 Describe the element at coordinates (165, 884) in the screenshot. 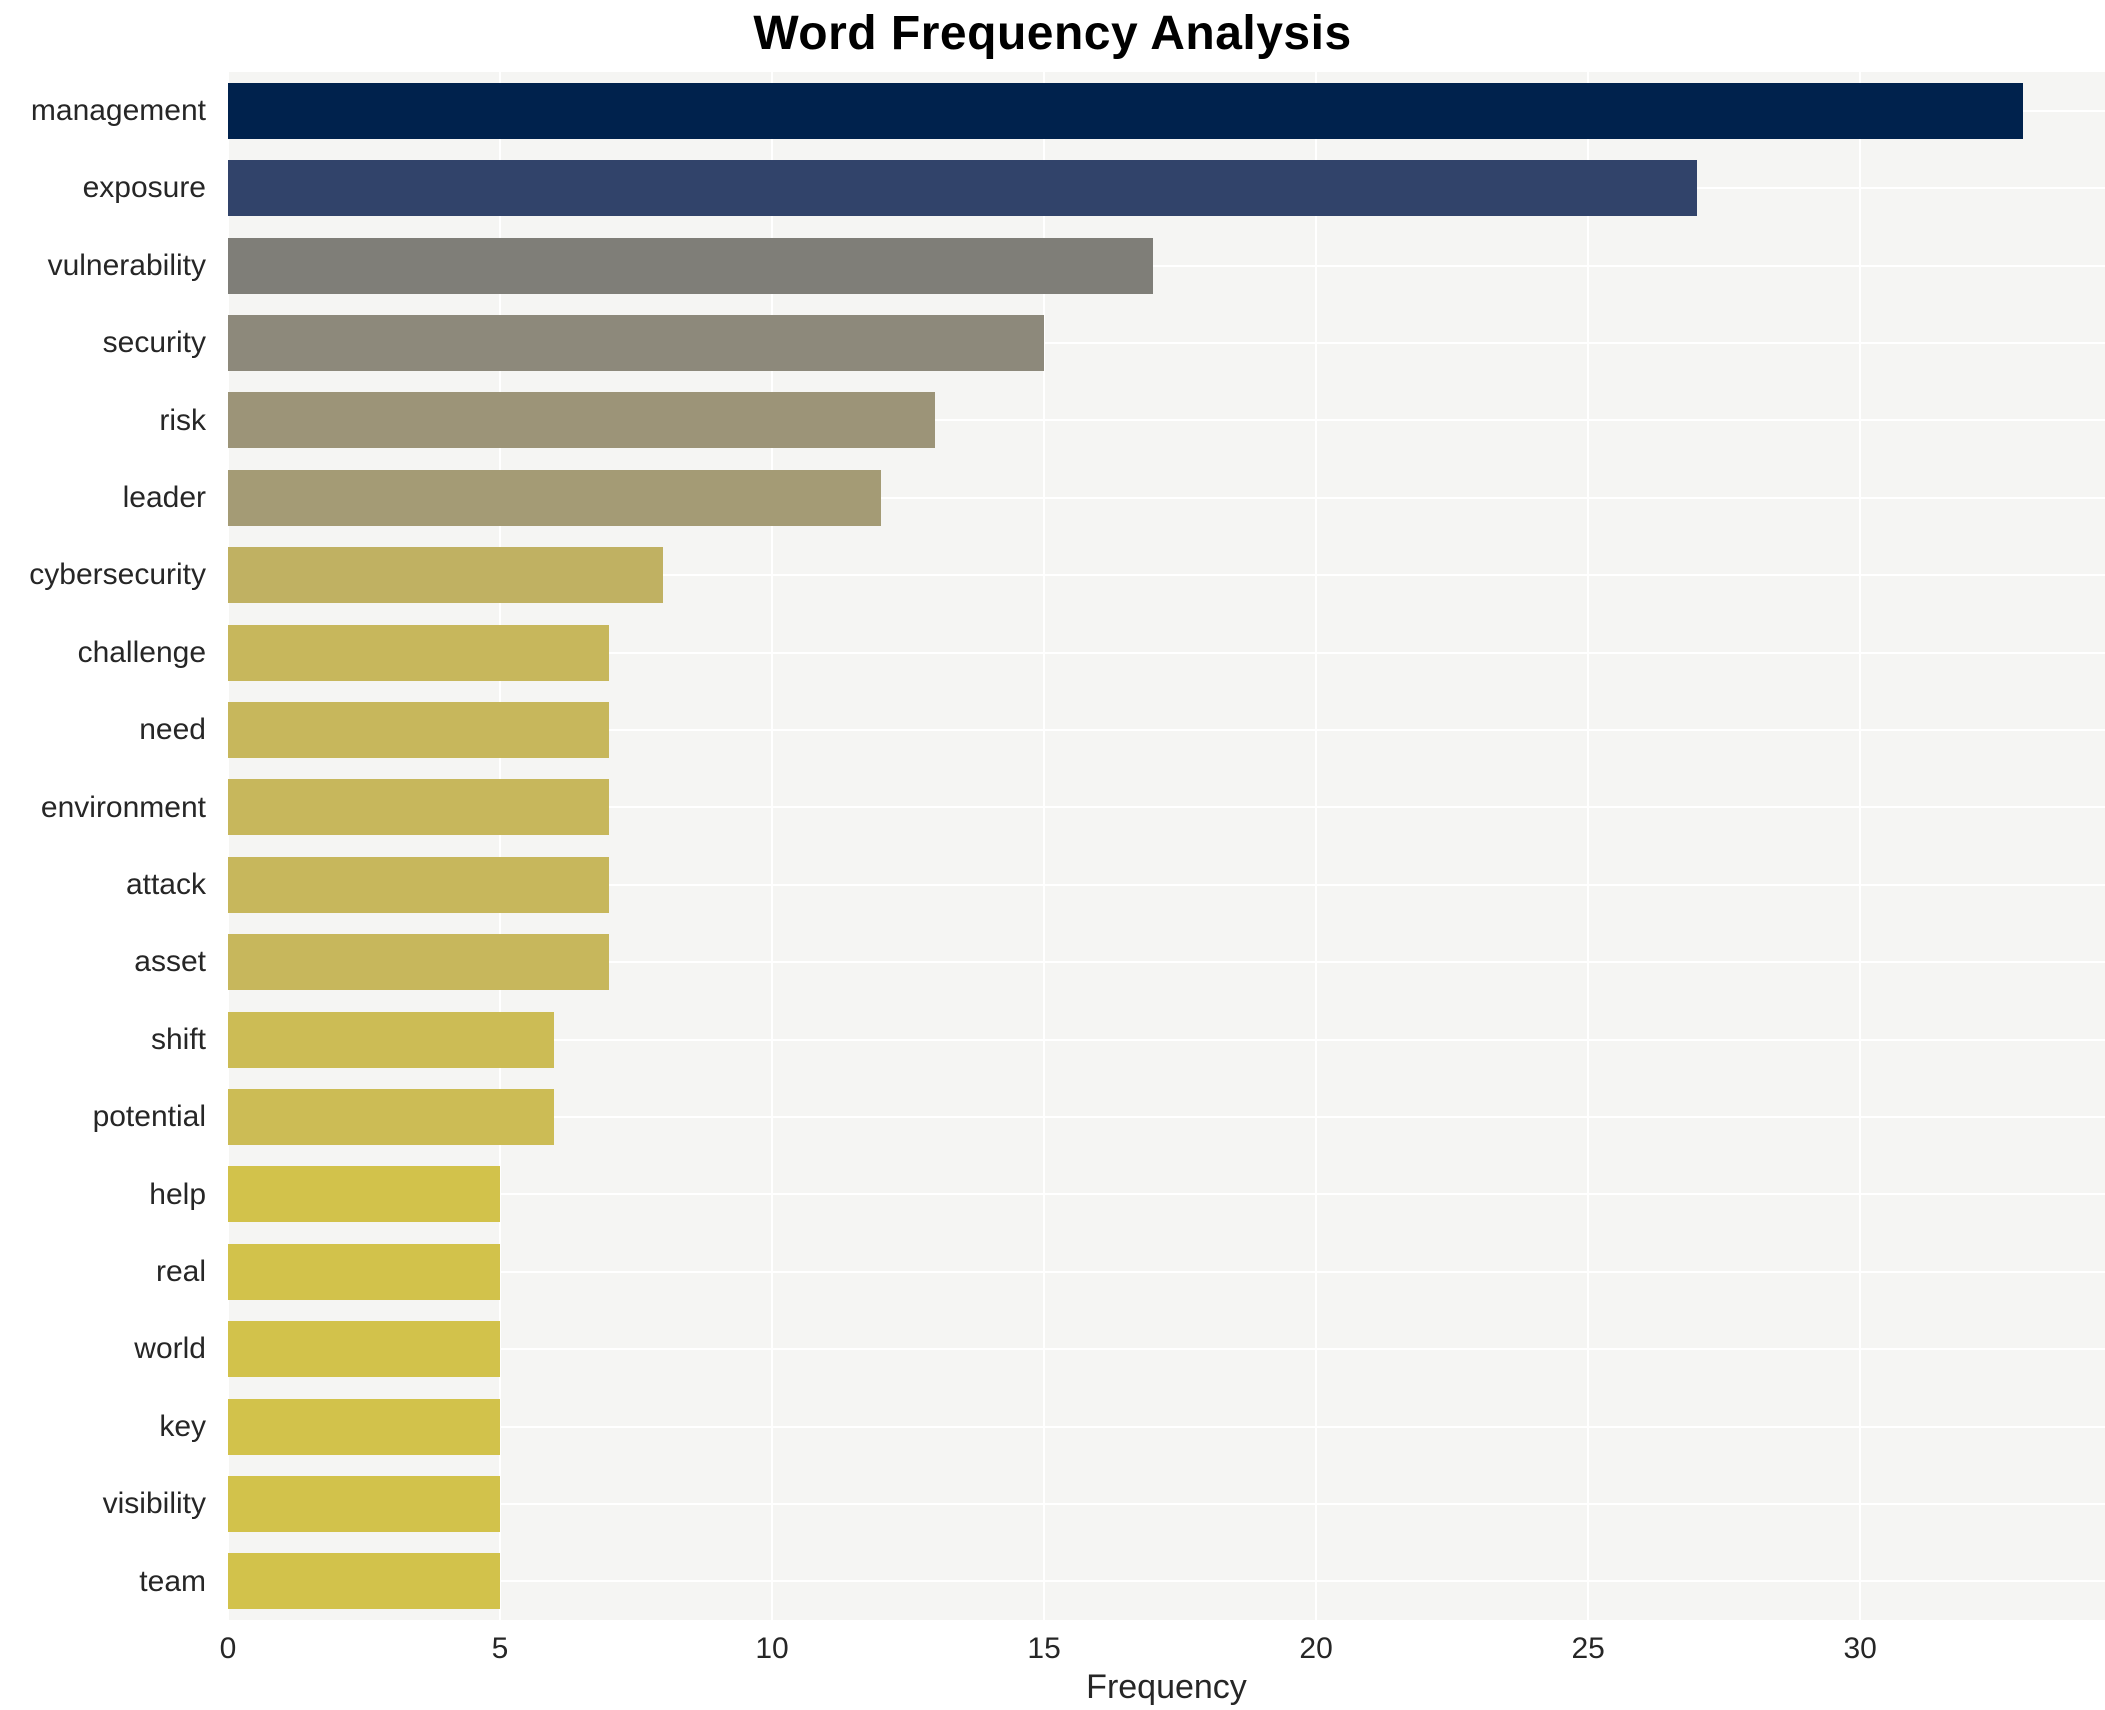

I see `y-axis-label-attack: attack` at that location.